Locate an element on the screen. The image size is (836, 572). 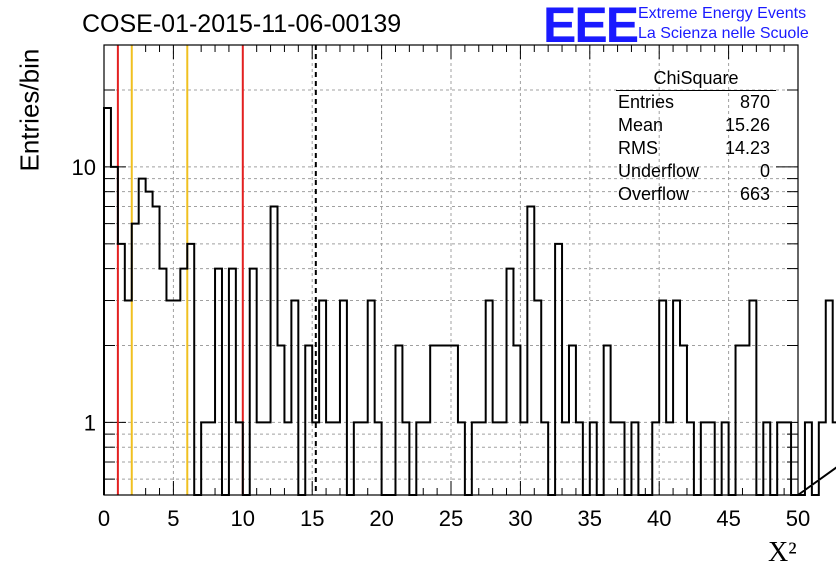
logo-line-1: Extreme Energy Events is located at coordinates (722, 13).